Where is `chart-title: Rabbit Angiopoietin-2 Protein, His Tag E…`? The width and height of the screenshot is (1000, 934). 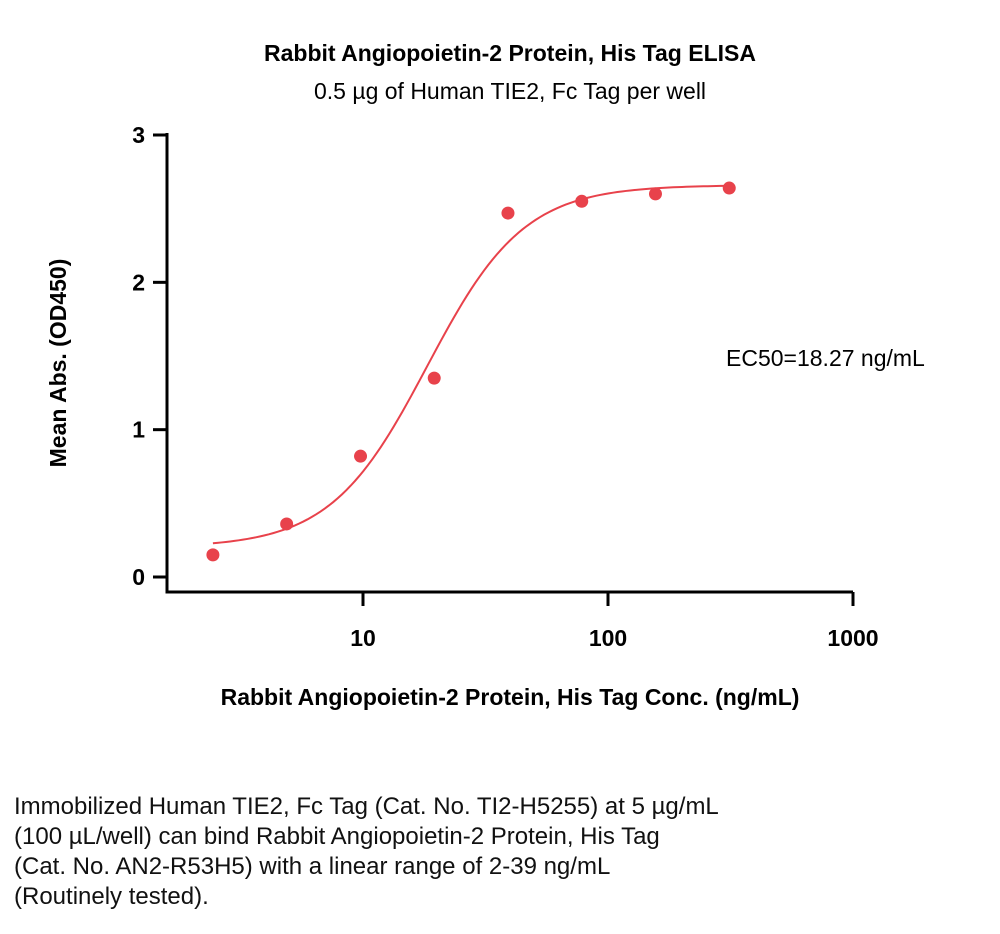
chart-title: Rabbit Angiopoietin-2 Protein, His Tag E… is located at coordinates (510, 53).